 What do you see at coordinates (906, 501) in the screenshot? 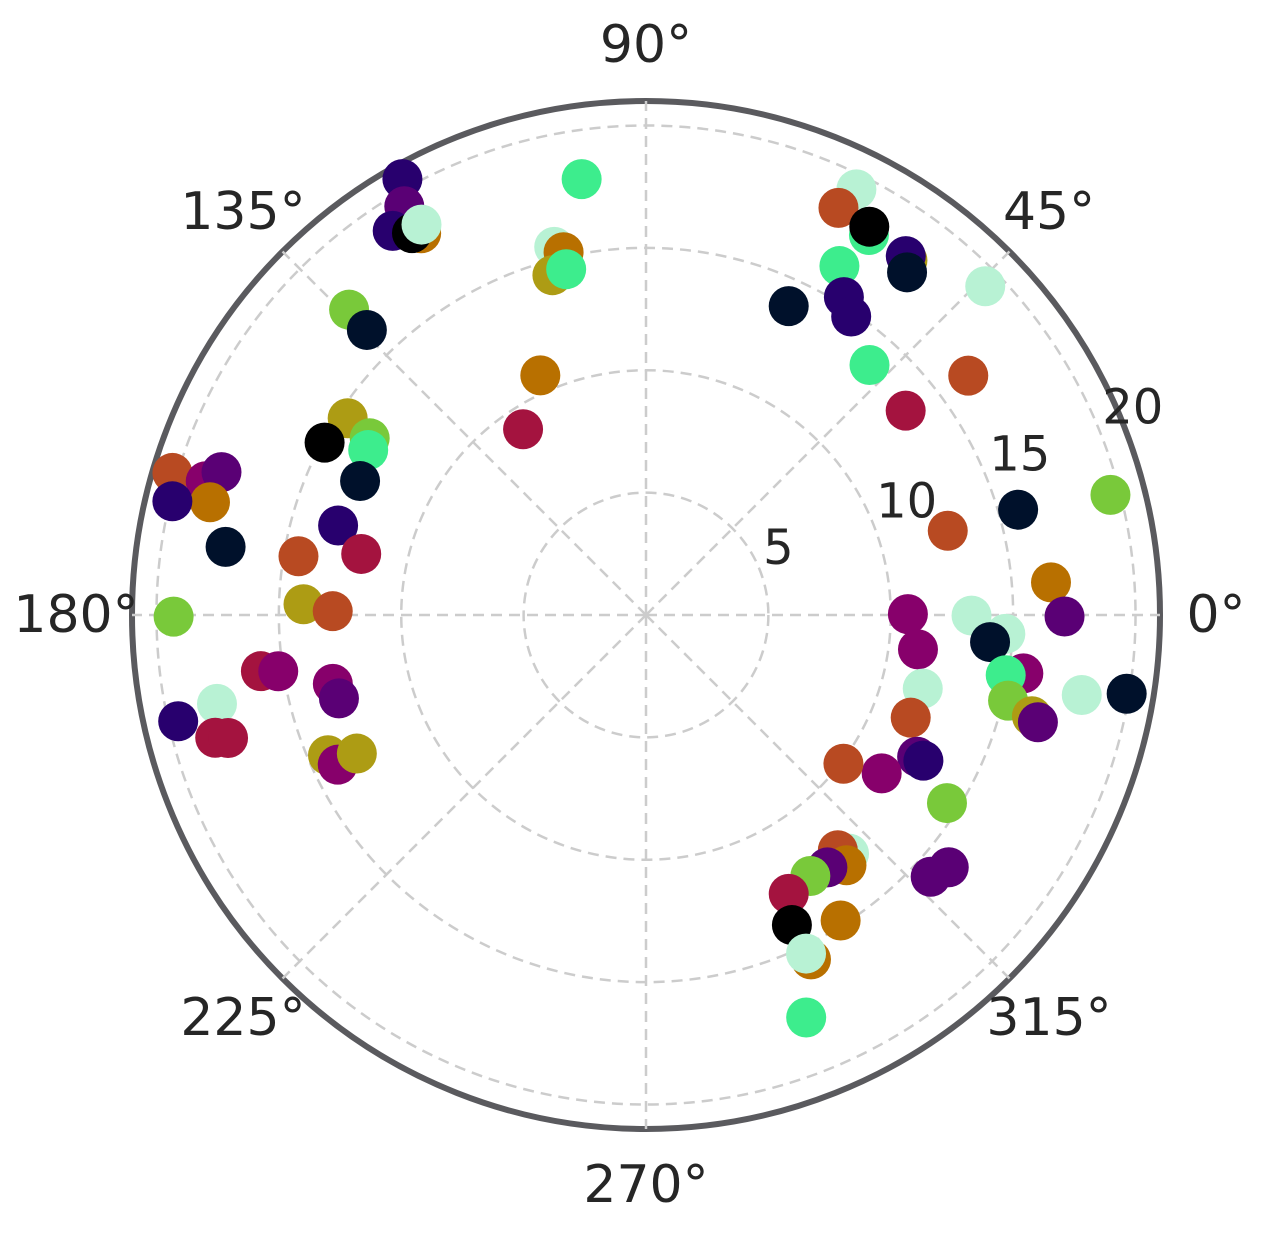
I see `r-tick-label-10: 10` at bounding box center [906, 501].